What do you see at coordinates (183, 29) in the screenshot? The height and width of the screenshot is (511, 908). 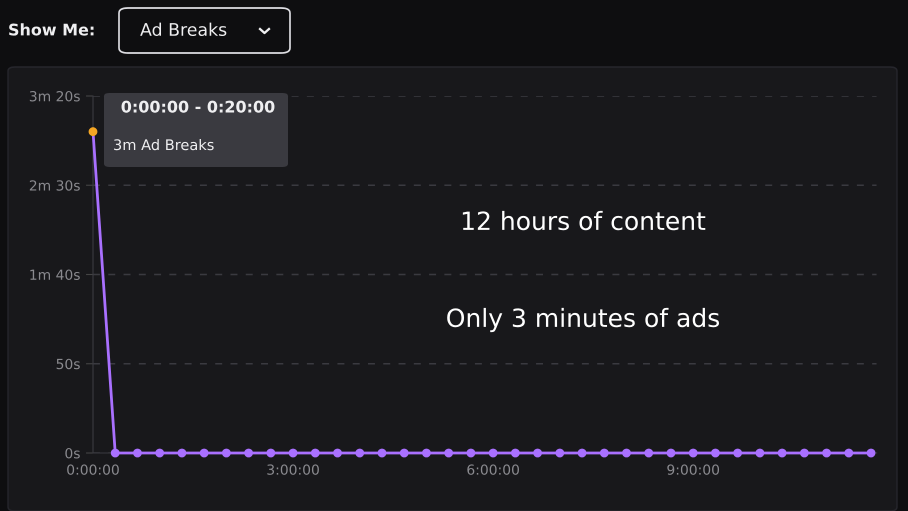 I see `text: Ad Breaks` at bounding box center [183, 29].